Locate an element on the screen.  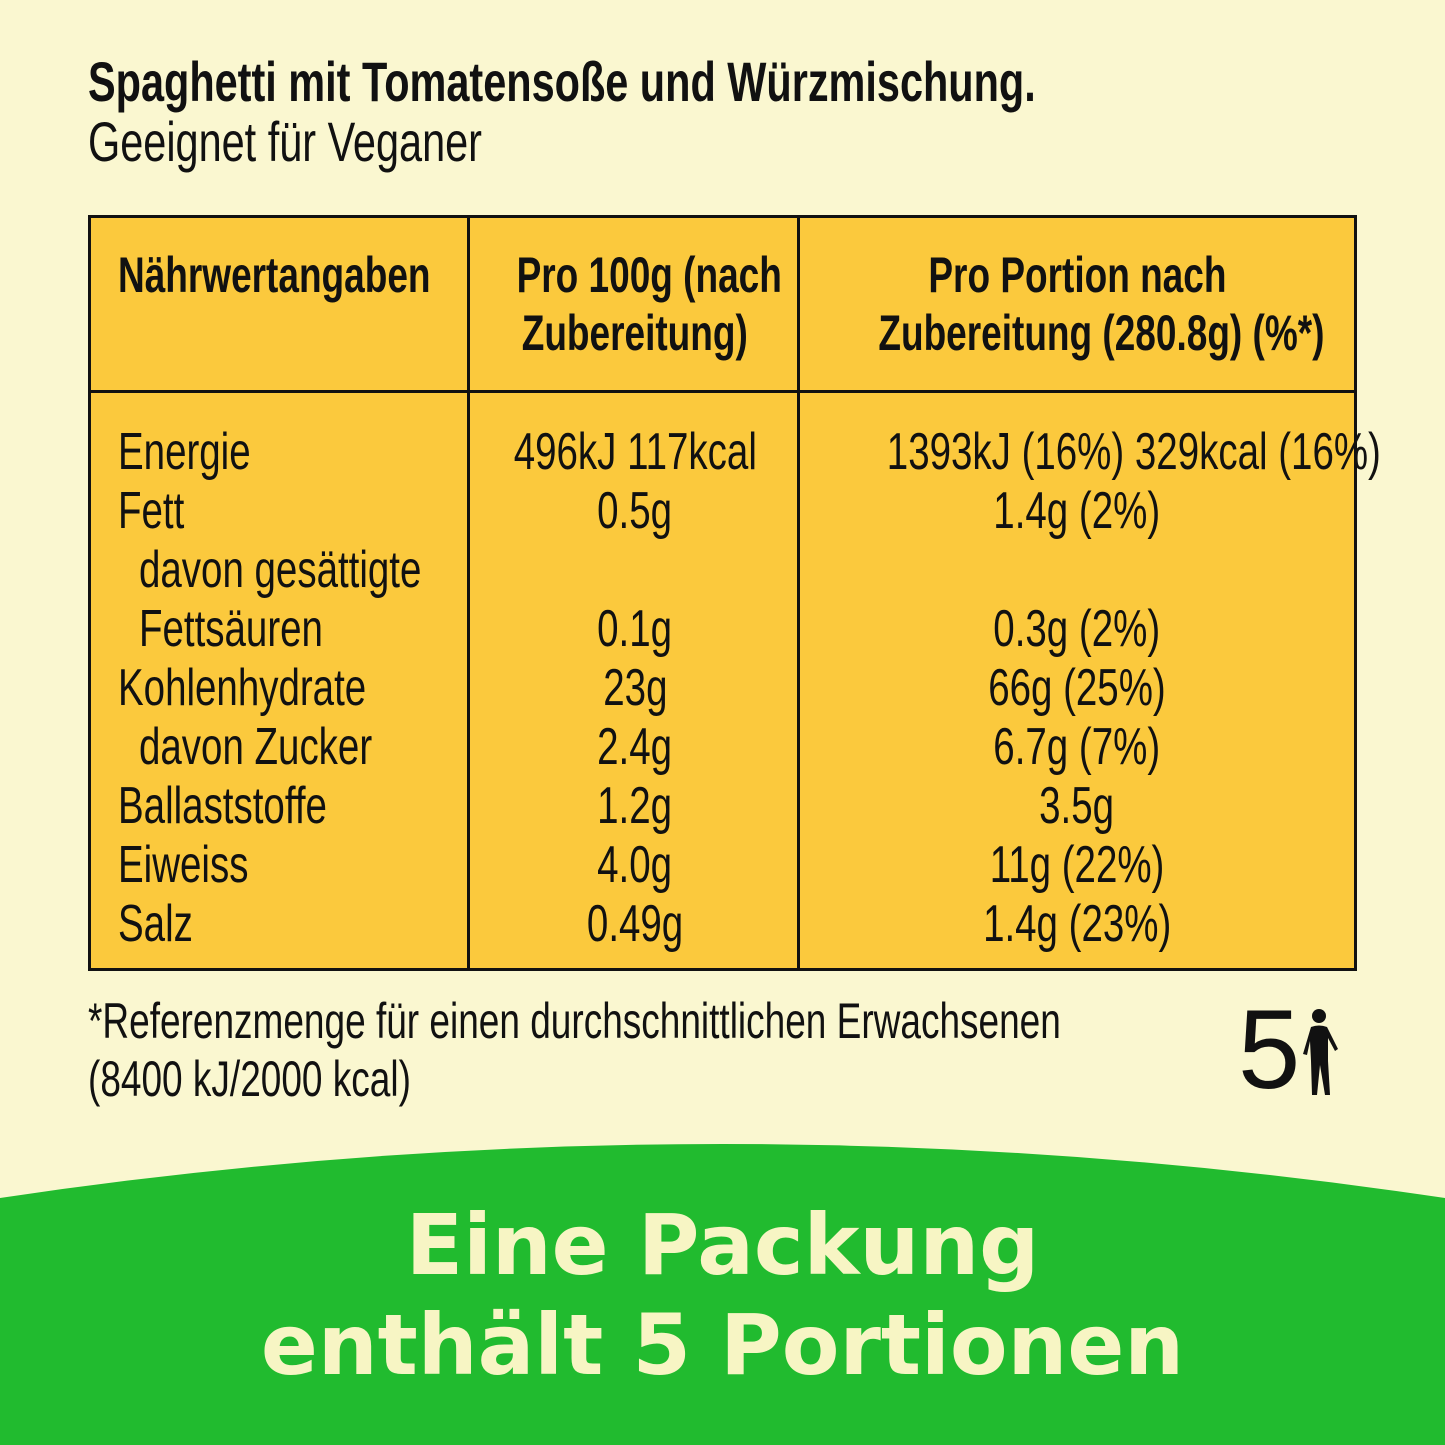
person-icon is located at coordinates (1321, 1052).